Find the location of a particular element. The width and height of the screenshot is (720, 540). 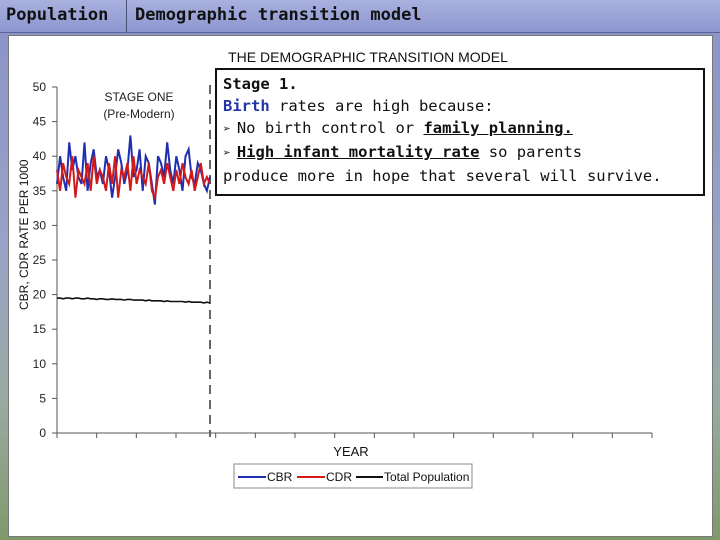

legend-label-total: Total Population is located at coordinates (426, 477).